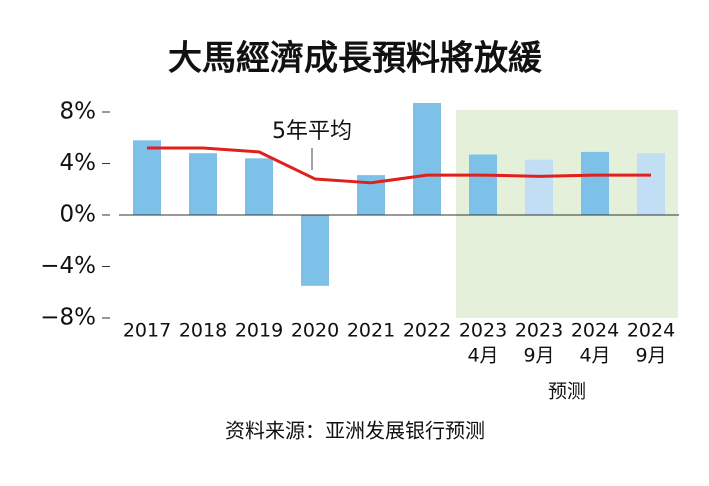 Image resolution: width=709 pixels, height=486 pixels. I want to click on forecast-label: 预测, so click(567, 392).